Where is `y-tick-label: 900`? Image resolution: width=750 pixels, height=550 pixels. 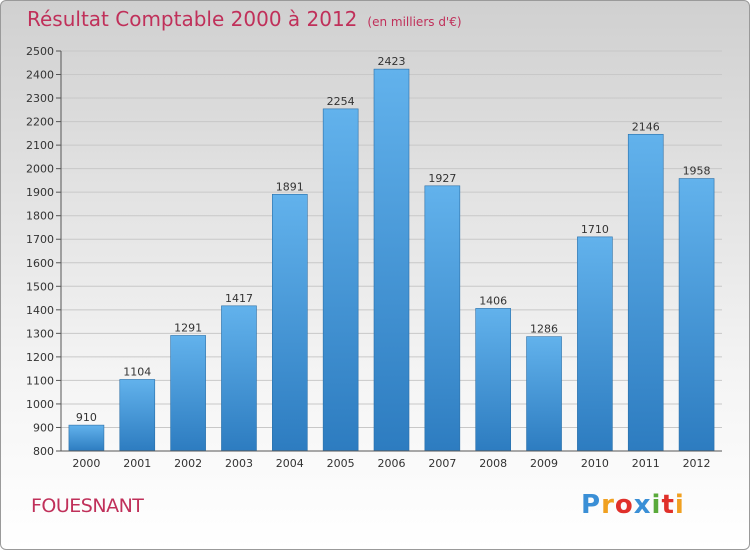 y-tick-label: 900 is located at coordinates (43, 427).